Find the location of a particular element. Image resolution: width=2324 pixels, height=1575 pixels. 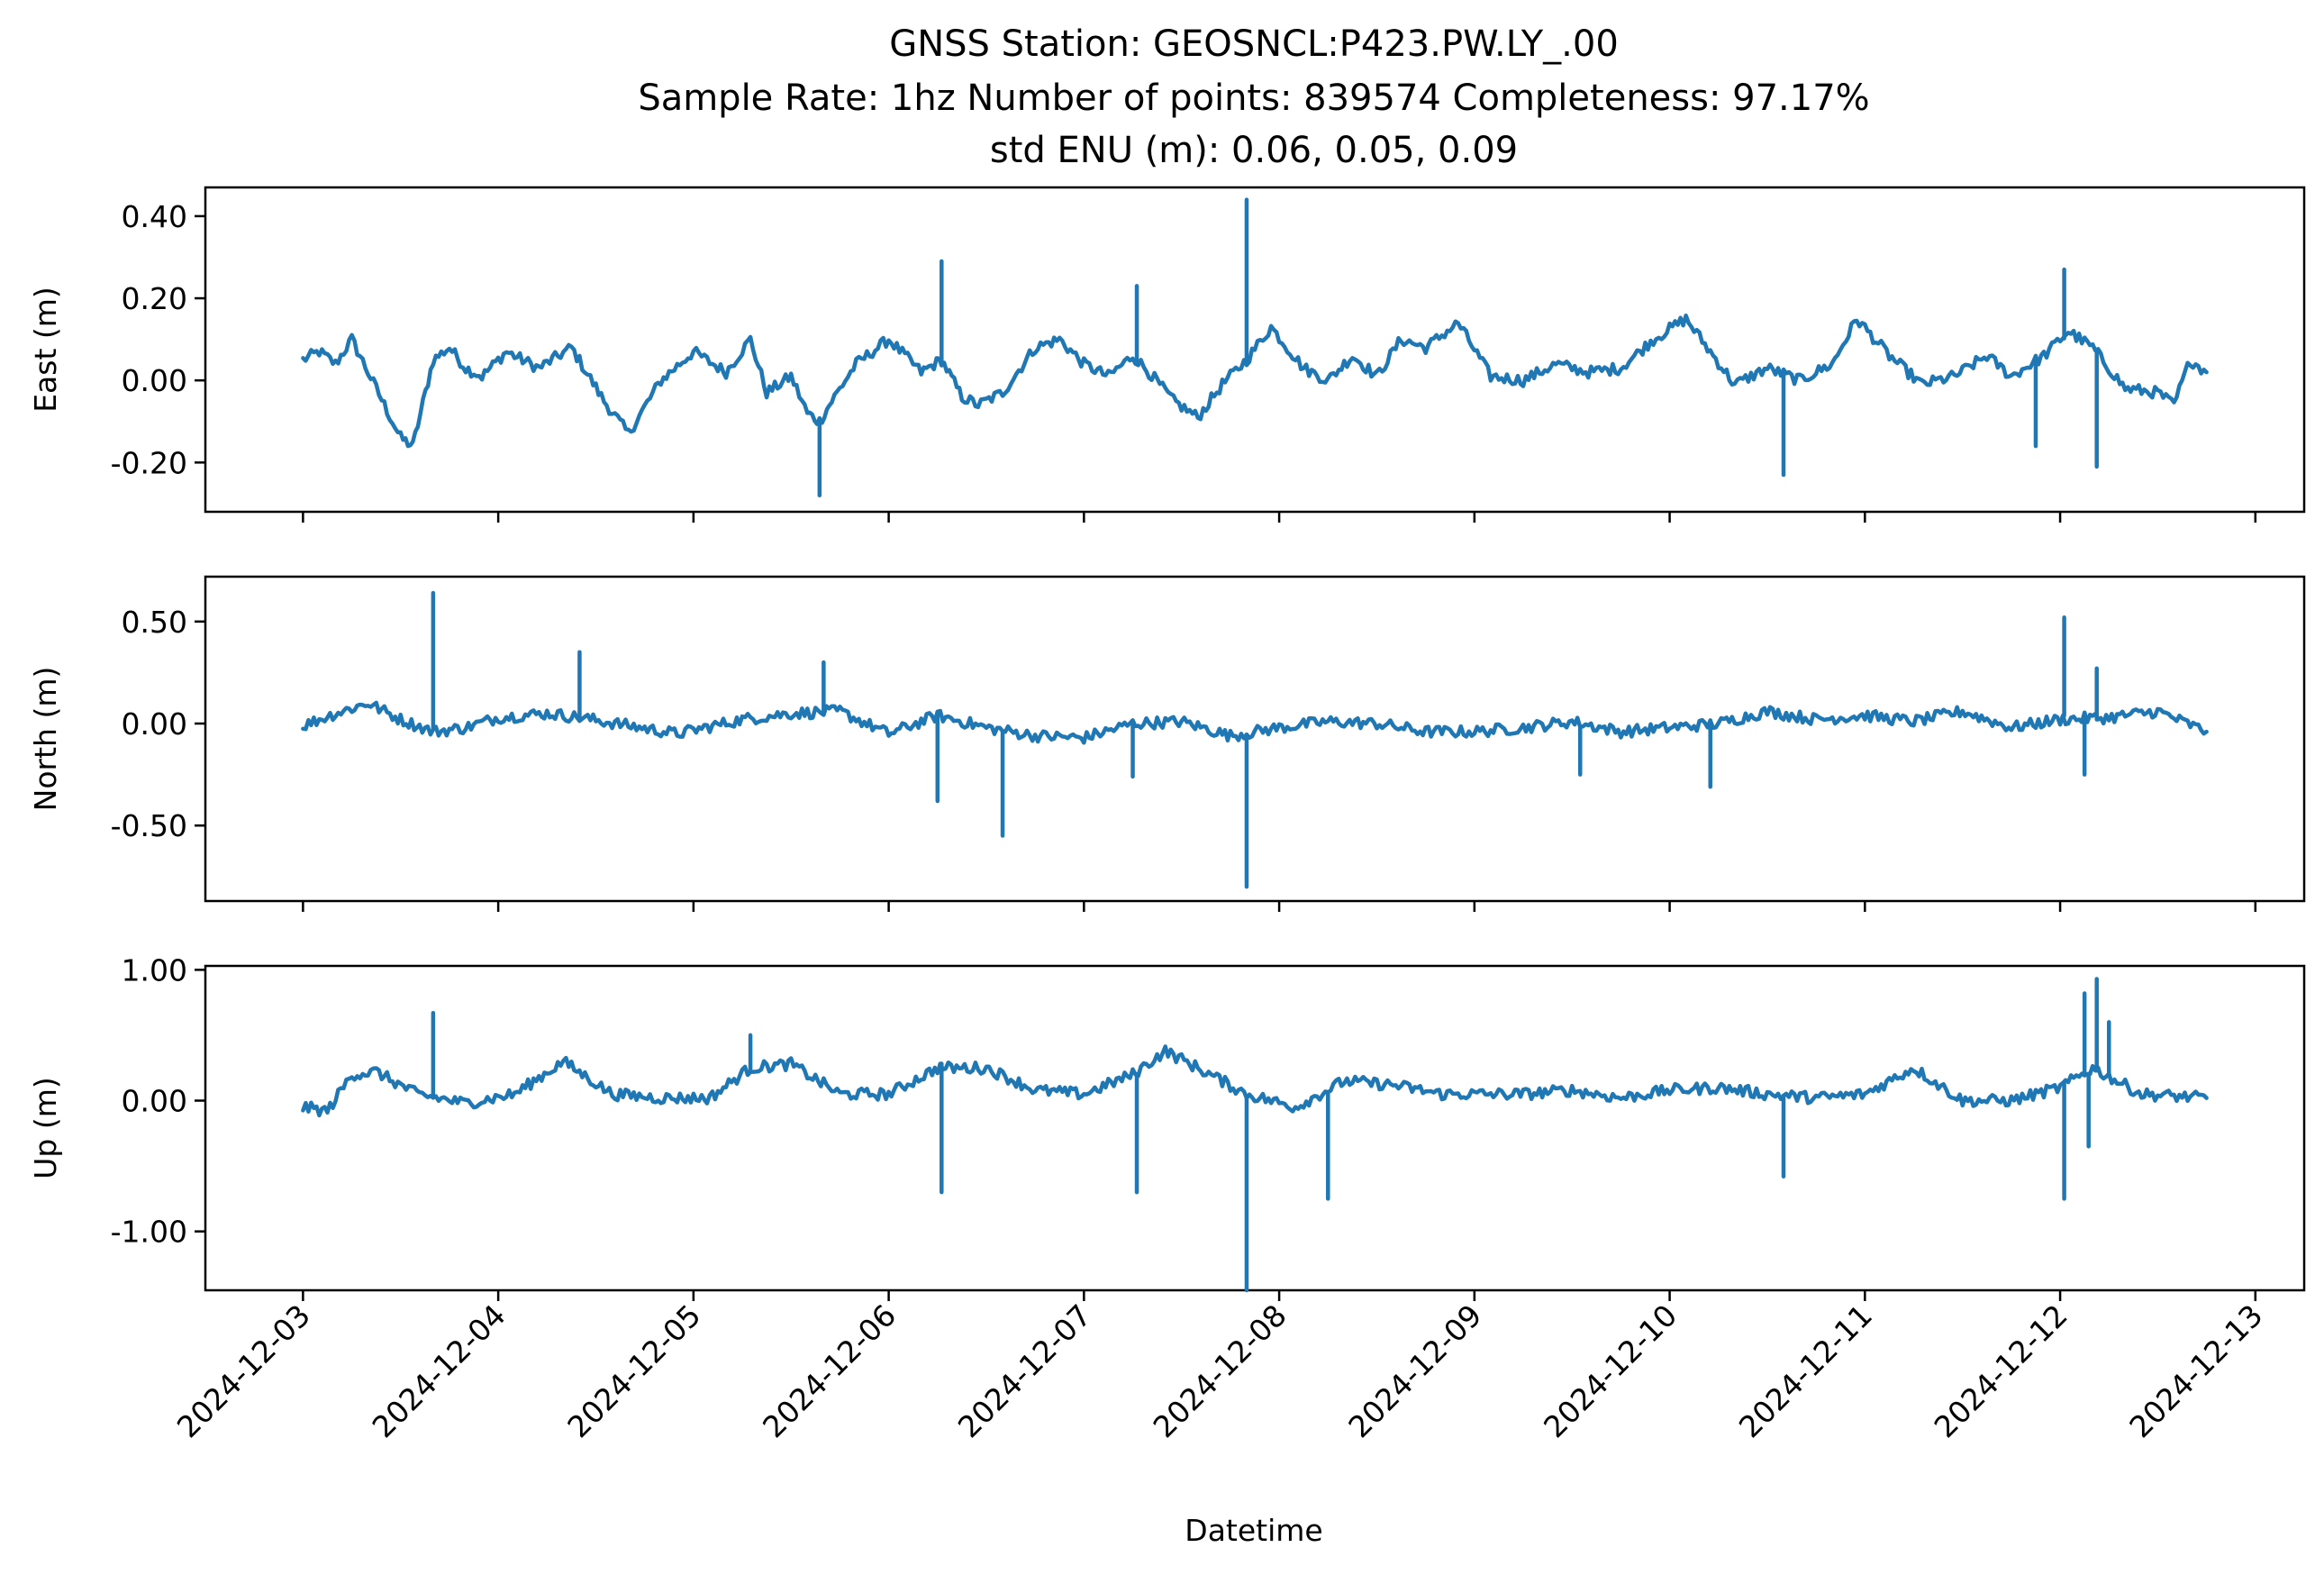

panel-east-y-tick-label: 0.00 is located at coordinates (155, 380).